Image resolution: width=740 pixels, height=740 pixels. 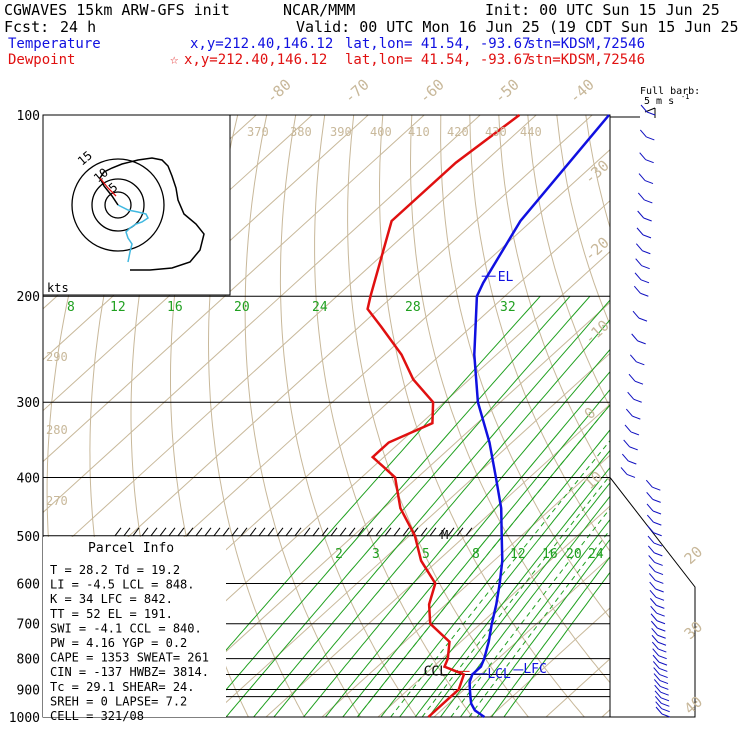 I want to click on mixing-ratio-label: 28, so click(x=413, y=307).